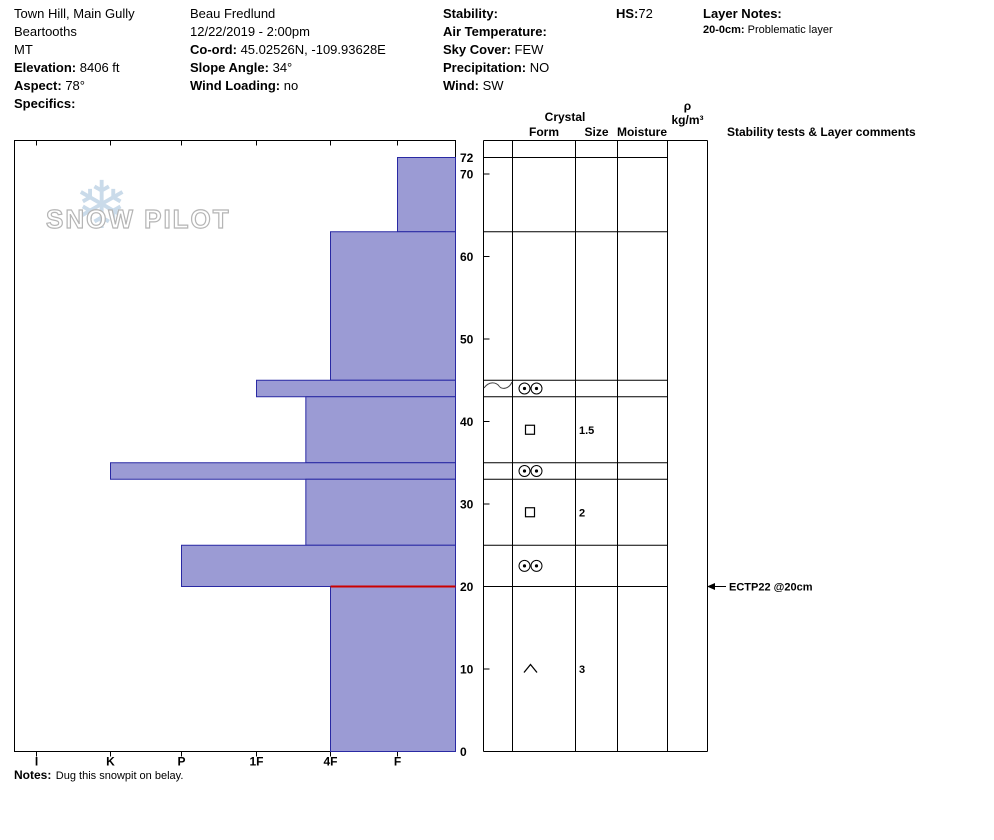 The width and height of the screenshot is (994, 840). I want to click on coord-value: 45.02526N, -109.93628E, so click(313, 49).